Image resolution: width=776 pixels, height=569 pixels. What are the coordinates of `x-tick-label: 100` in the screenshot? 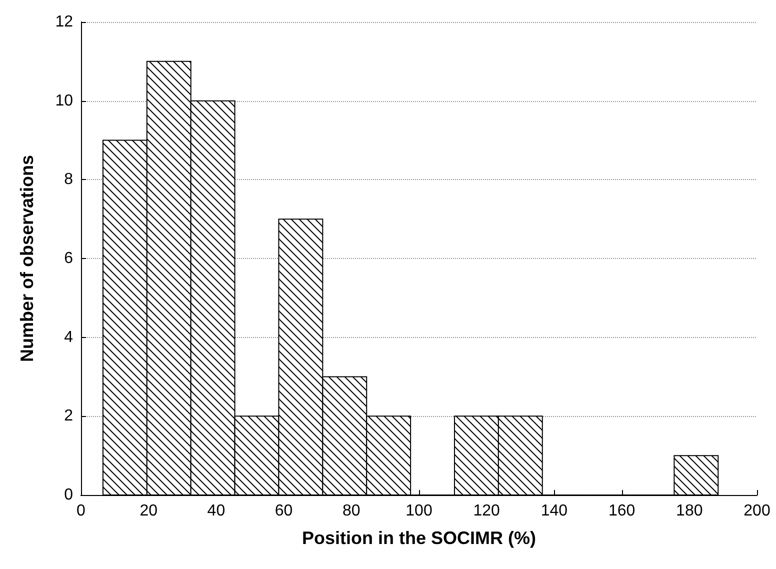 It's located at (419, 511).